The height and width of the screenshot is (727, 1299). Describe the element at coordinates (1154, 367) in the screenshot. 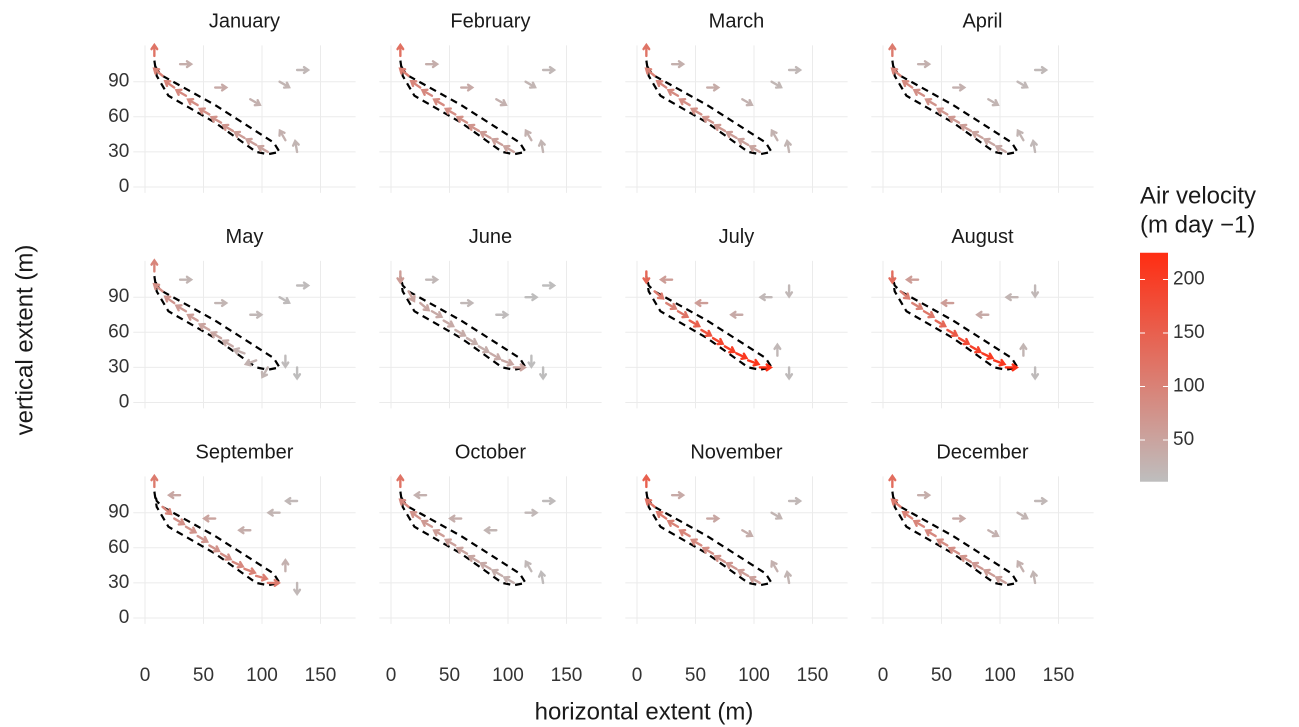

I see `colorbar` at that location.